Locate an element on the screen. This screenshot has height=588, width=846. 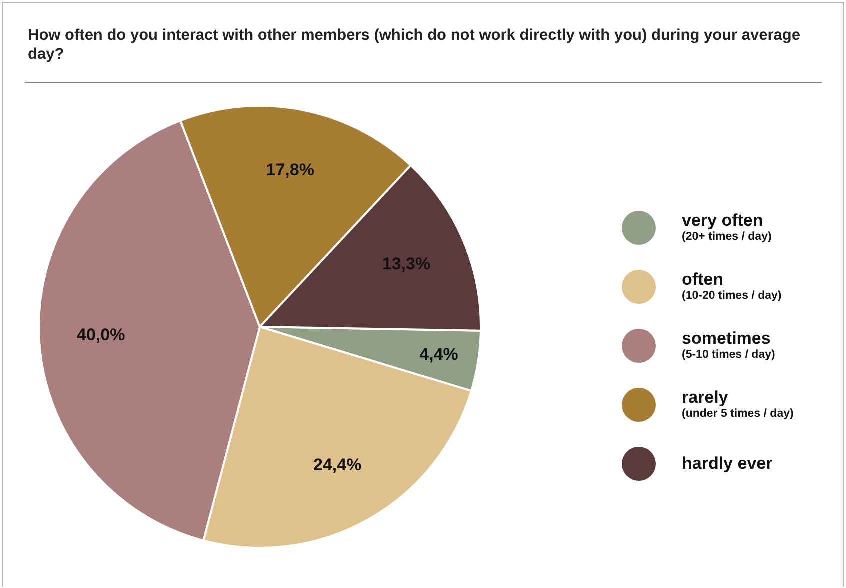
legend-label: often (10-20 times / day) is located at coordinates (732, 286).